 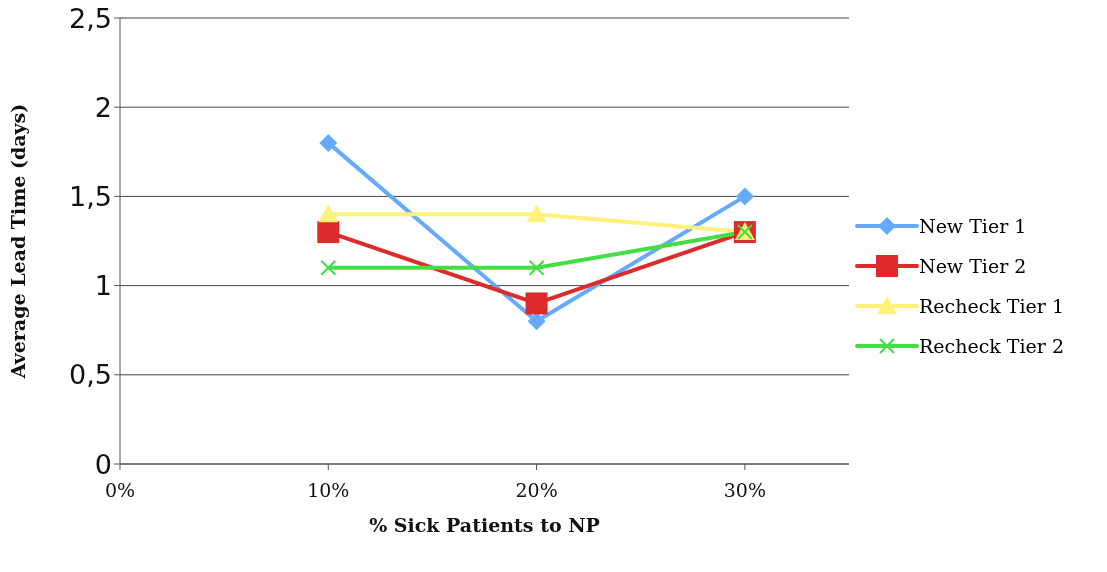 What do you see at coordinates (103, 286) in the screenshot?
I see `y-tick-label: 1` at bounding box center [103, 286].